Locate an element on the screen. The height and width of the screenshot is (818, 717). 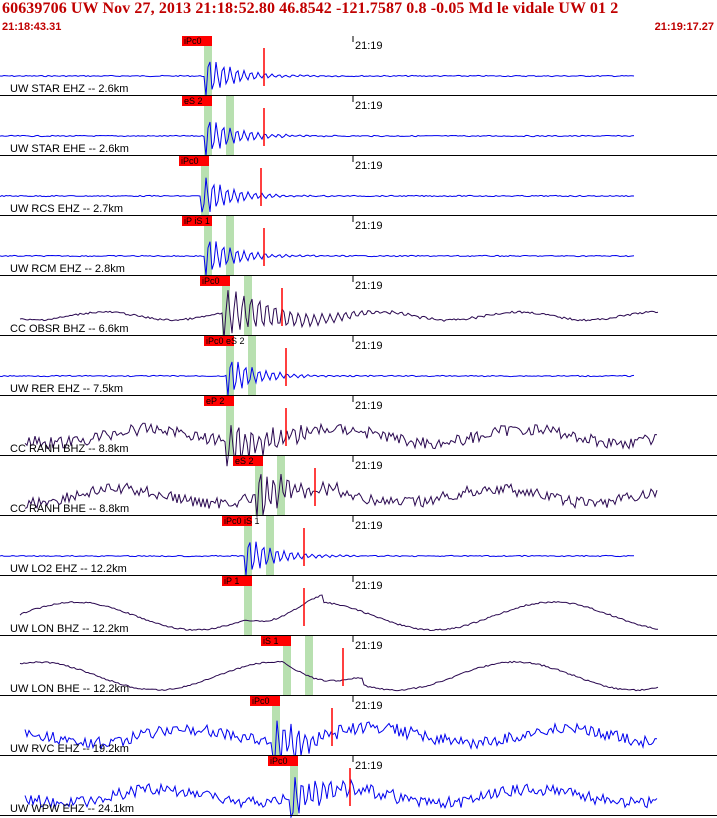
pick-label: iP iS 1 is located at coordinates (197, 221).